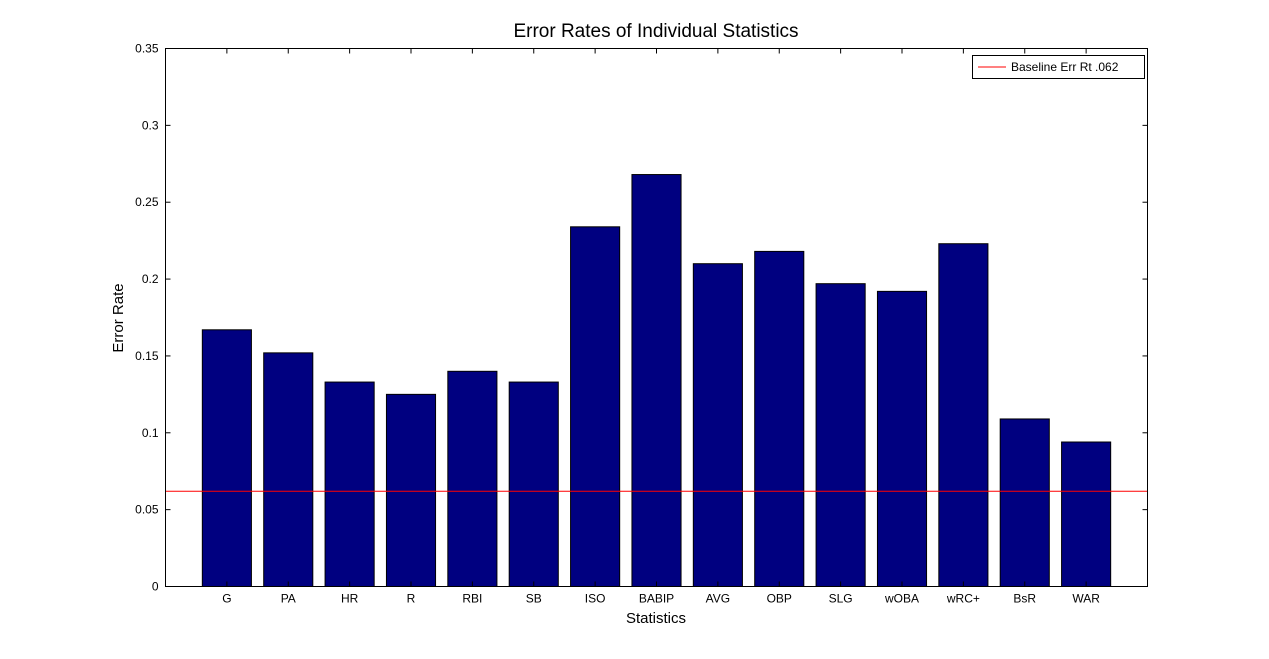 The image size is (1269, 659). I want to click on bar-sb, so click(533, 484).